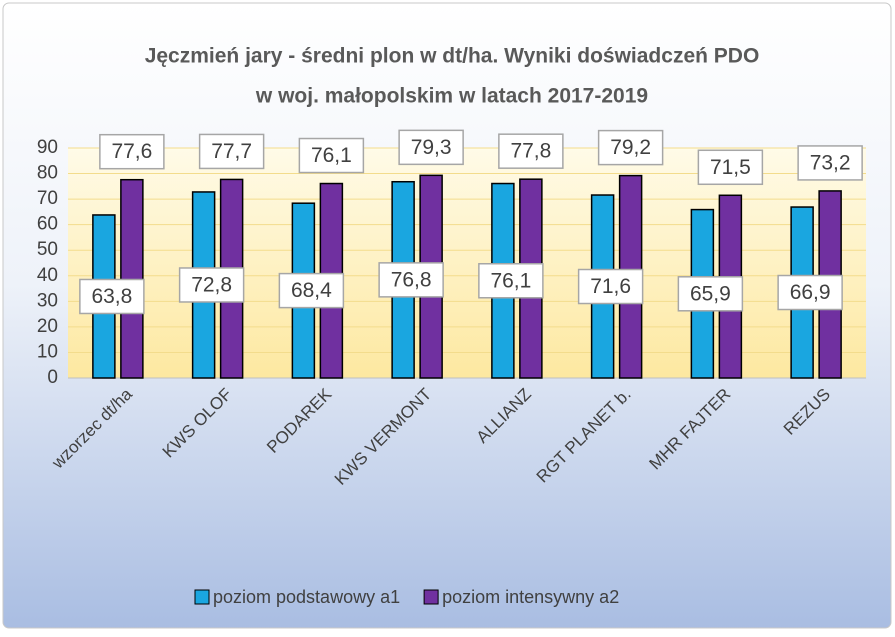 This screenshot has width=895, height=637. Describe the element at coordinates (47, 326) in the screenshot. I see `y-tick-label: 20` at that location.